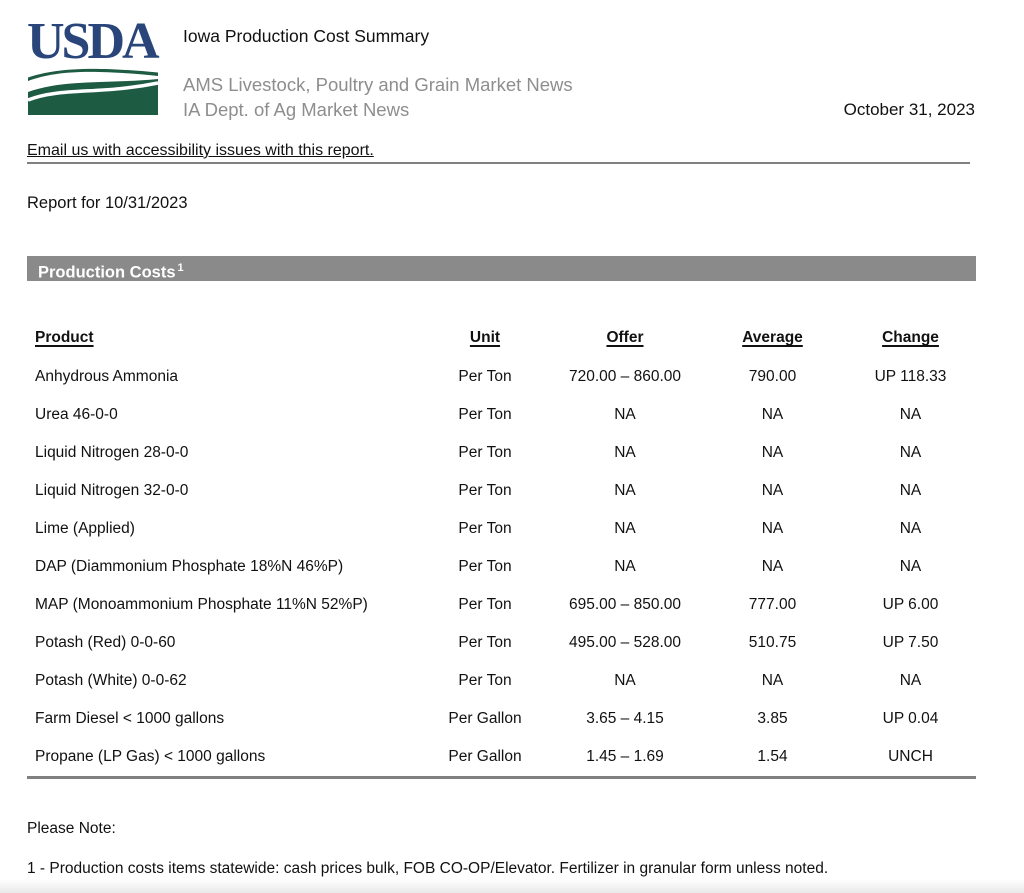  I want to click on cell-average: 1.54, so click(772, 756).